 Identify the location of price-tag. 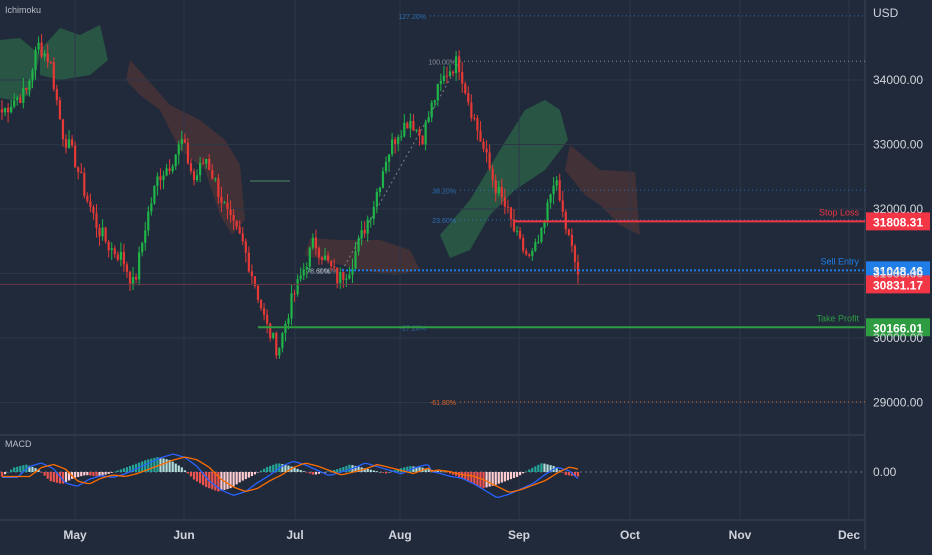
(898, 327).